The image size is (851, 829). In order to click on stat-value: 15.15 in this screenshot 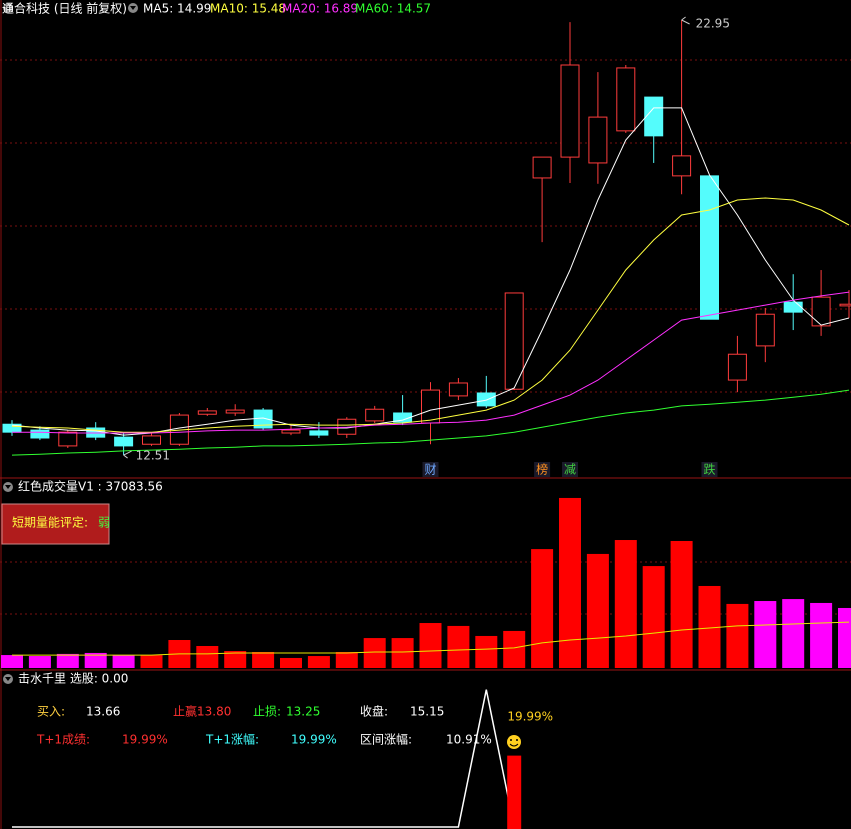, I will do `click(427, 712)`.